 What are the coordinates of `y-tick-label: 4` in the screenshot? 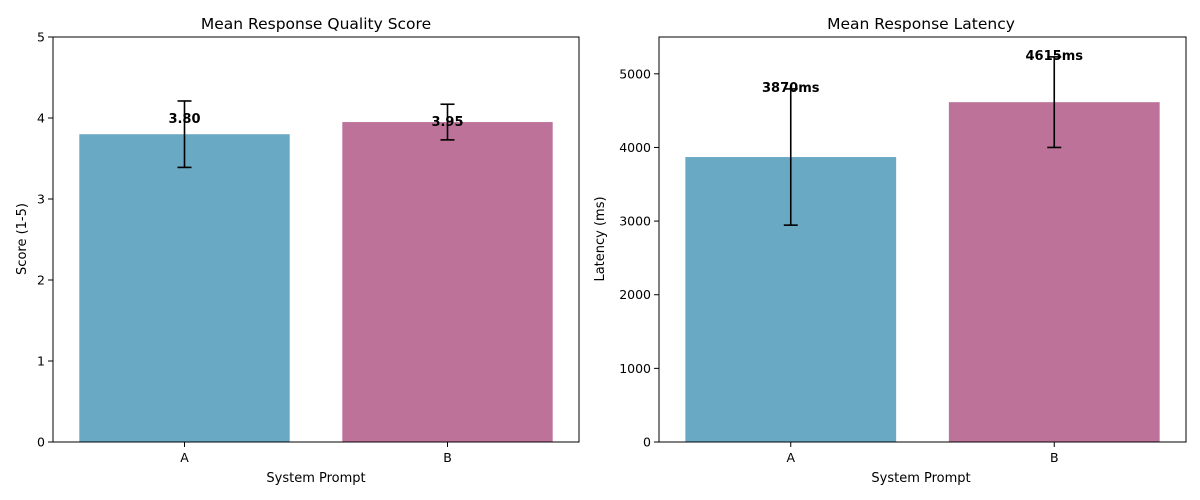 It's located at (41, 118).